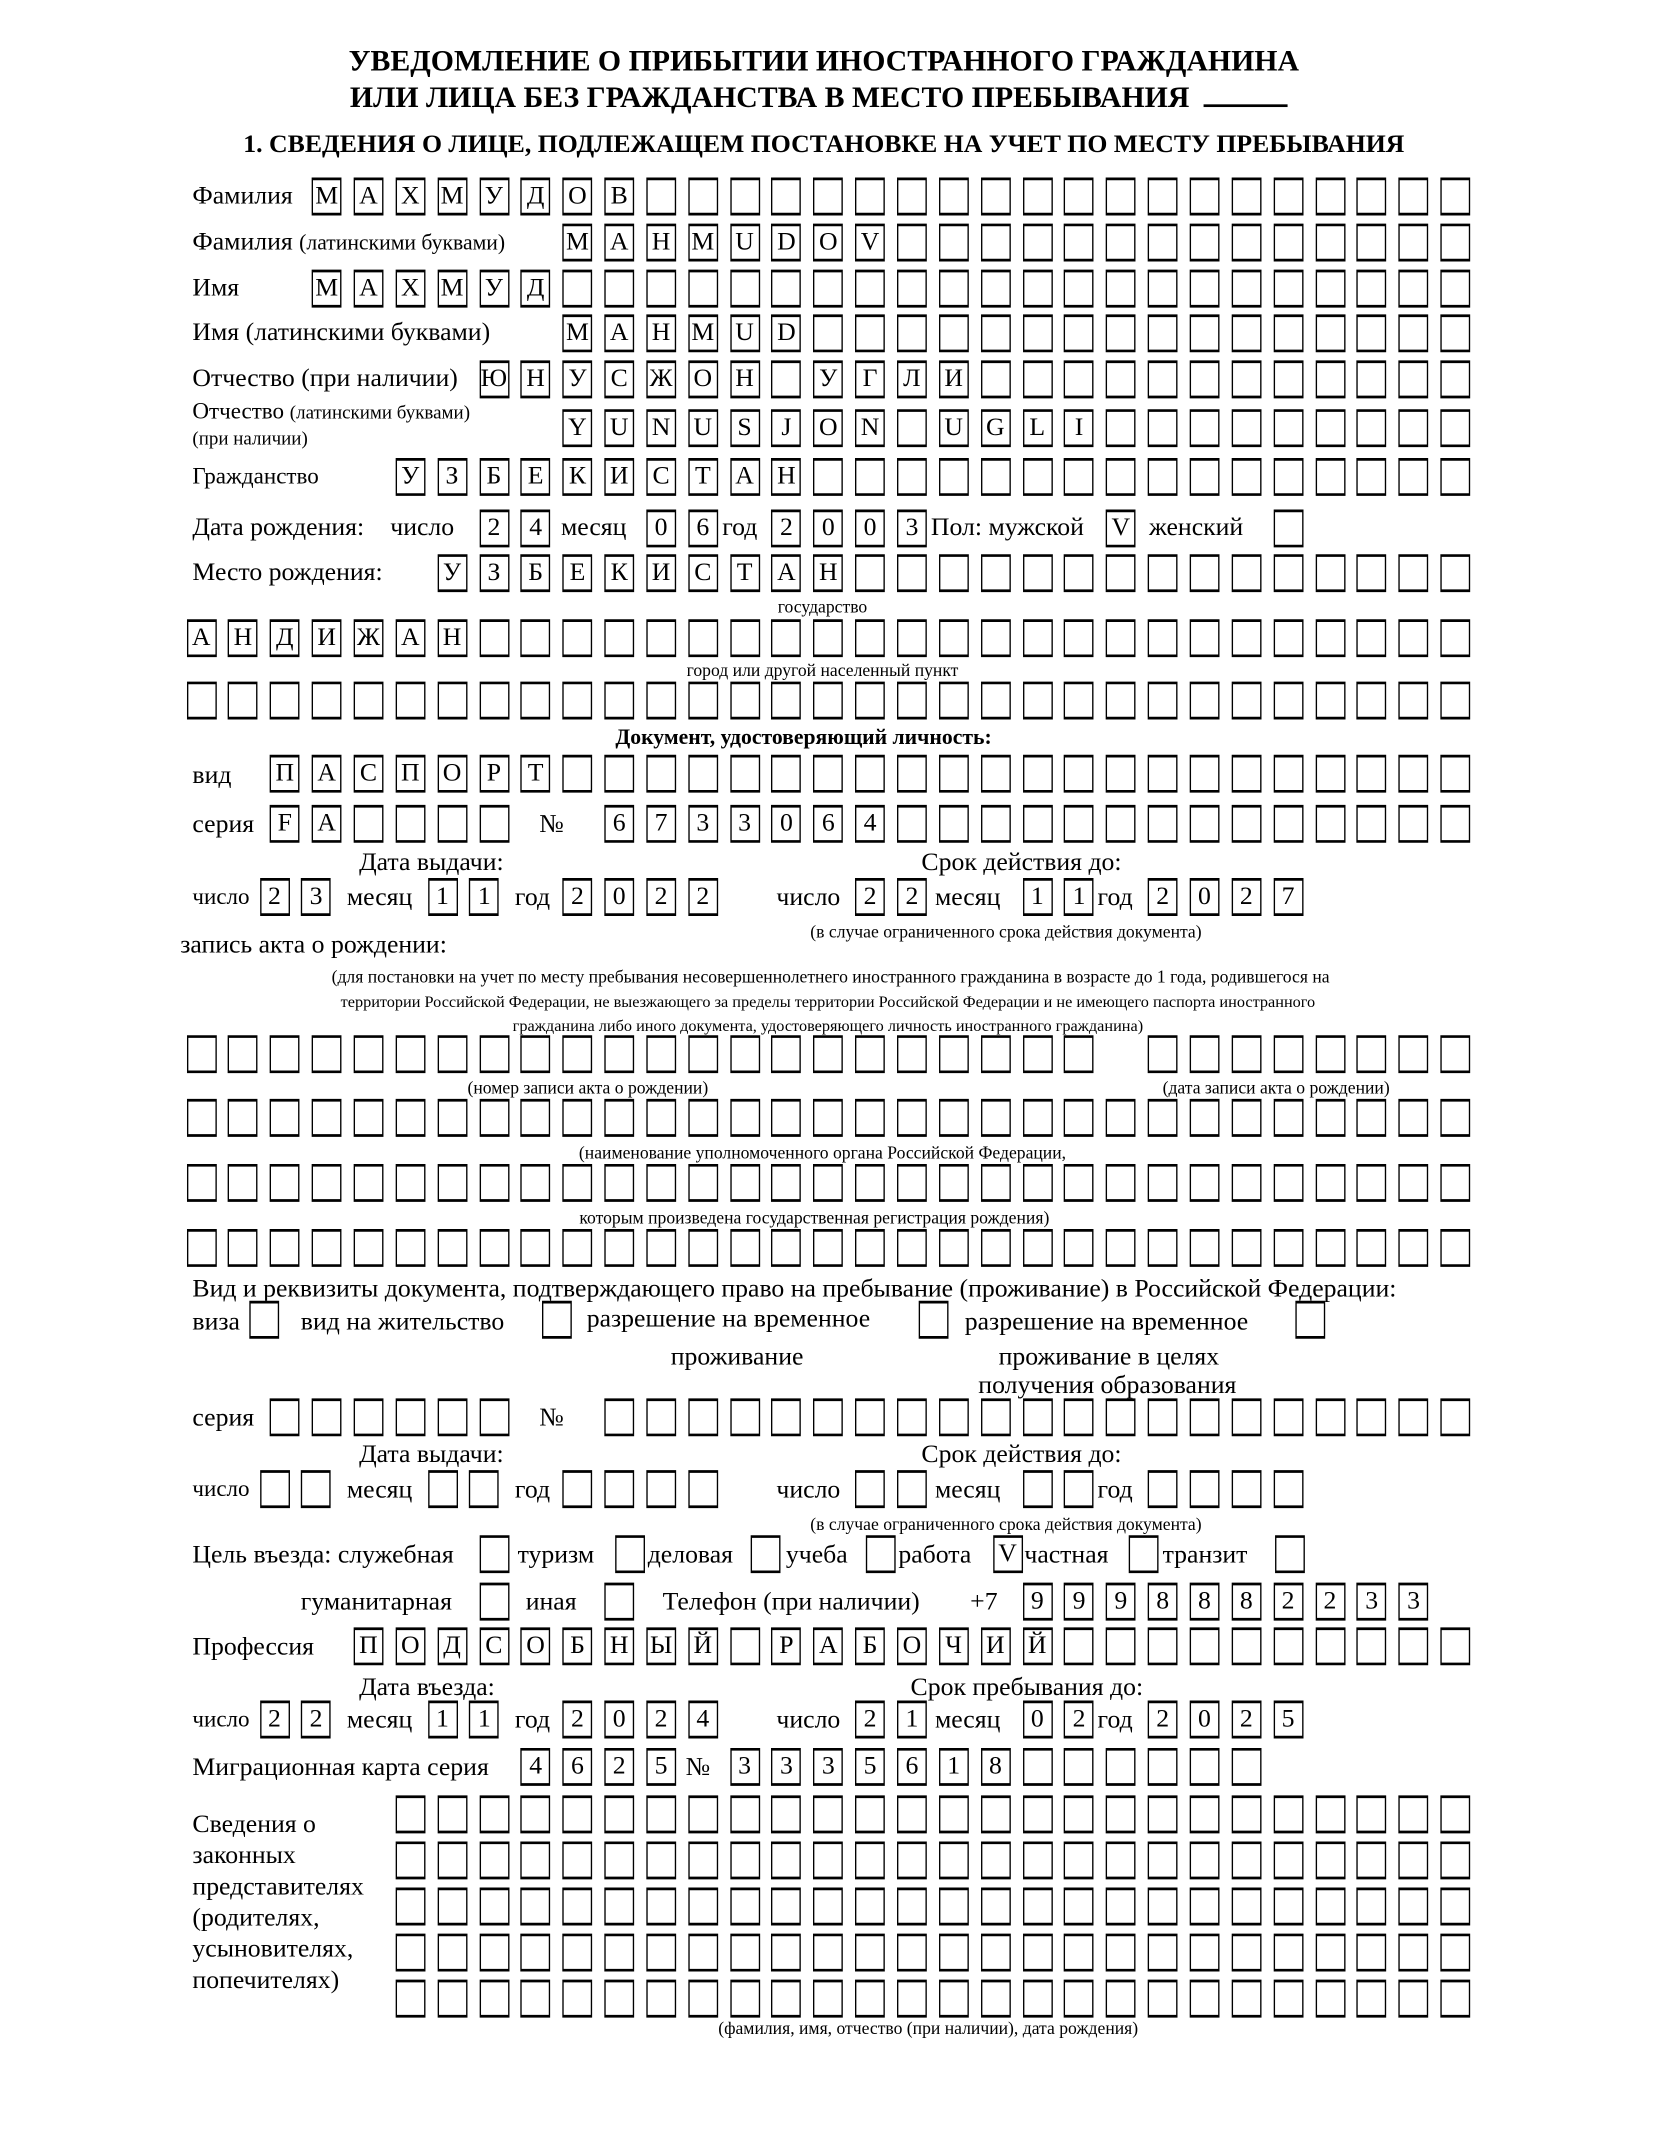  What do you see at coordinates (1204, 1719) in the screenshot?
I see `stay-until-year-cell: 0` at bounding box center [1204, 1719].